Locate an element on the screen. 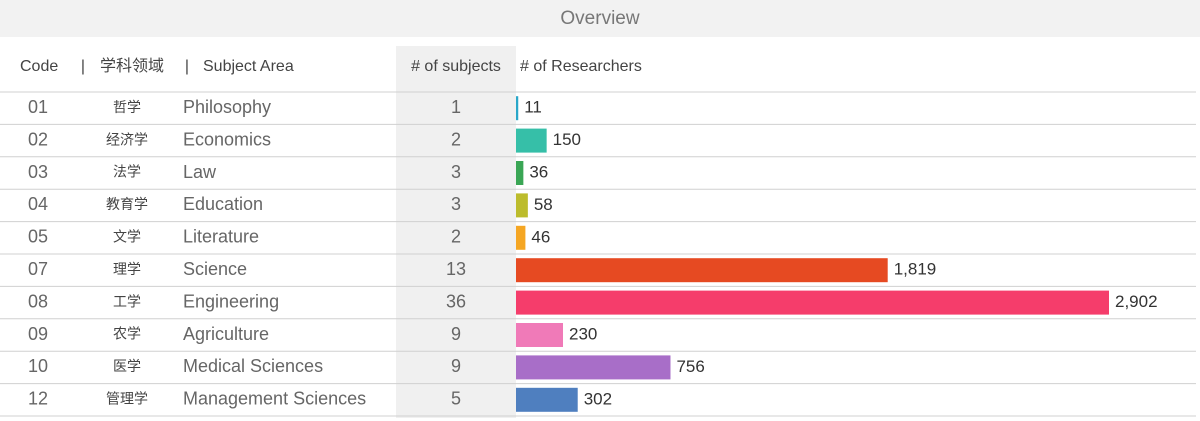 This screenshot has width=1200, height=421. code: 02 is located at coordinates (38, 139).